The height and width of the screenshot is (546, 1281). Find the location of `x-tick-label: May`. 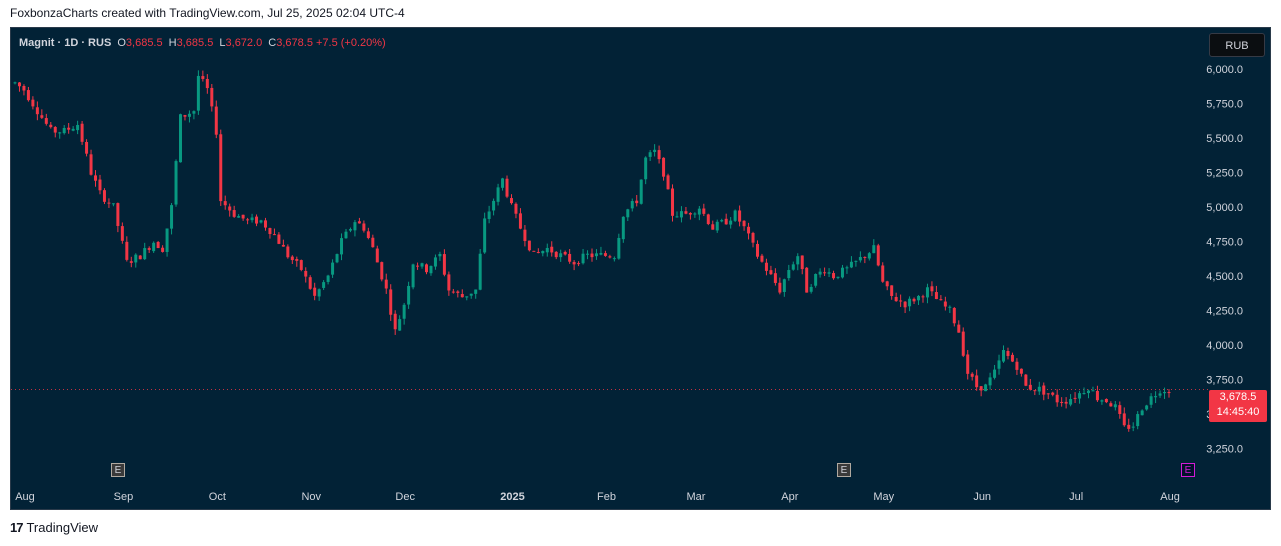

x-tick-label: May is located at coordinates (883, 497).